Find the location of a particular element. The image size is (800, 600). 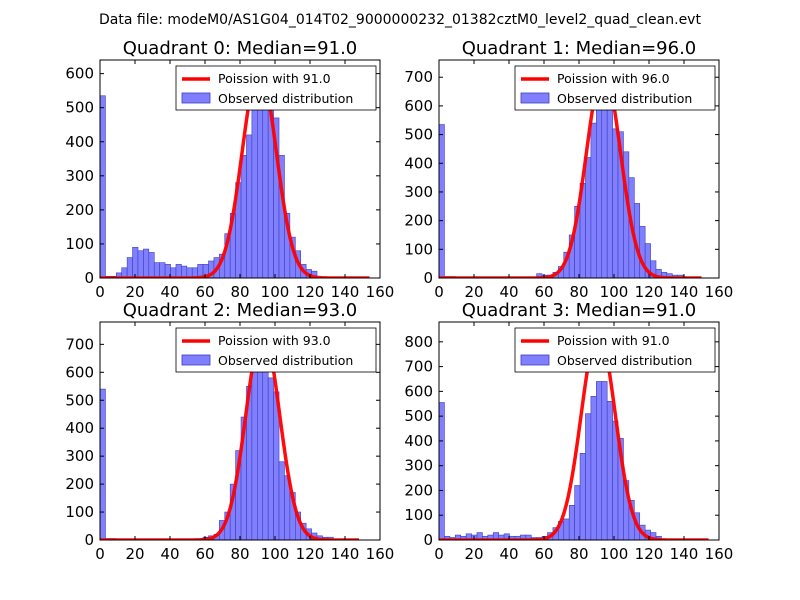

legend: Poission with 96.0 Observed distribution is located at coordinates (615, 88).